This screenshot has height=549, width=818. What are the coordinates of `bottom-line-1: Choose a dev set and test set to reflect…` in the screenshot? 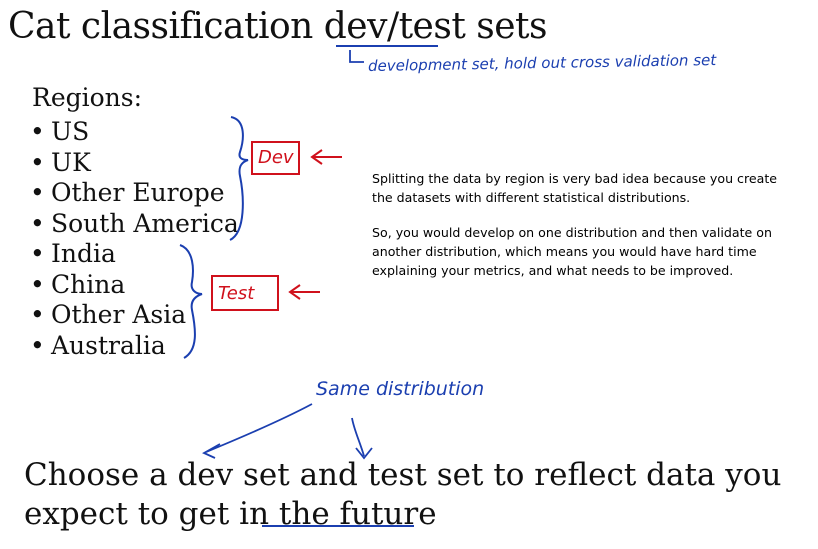 It's located at (403, 475).